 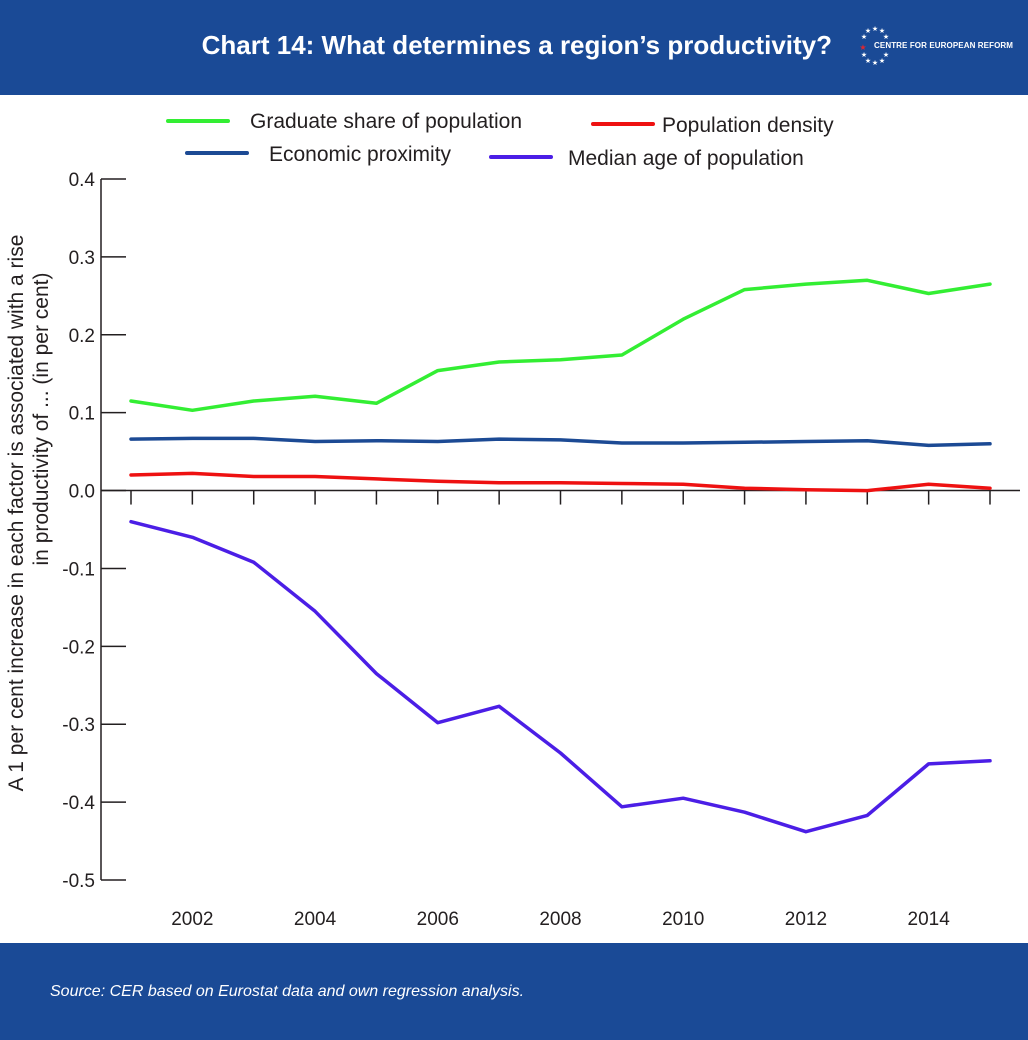 I want to click on x-tick-label: 2002, so click(x=192, y=919).